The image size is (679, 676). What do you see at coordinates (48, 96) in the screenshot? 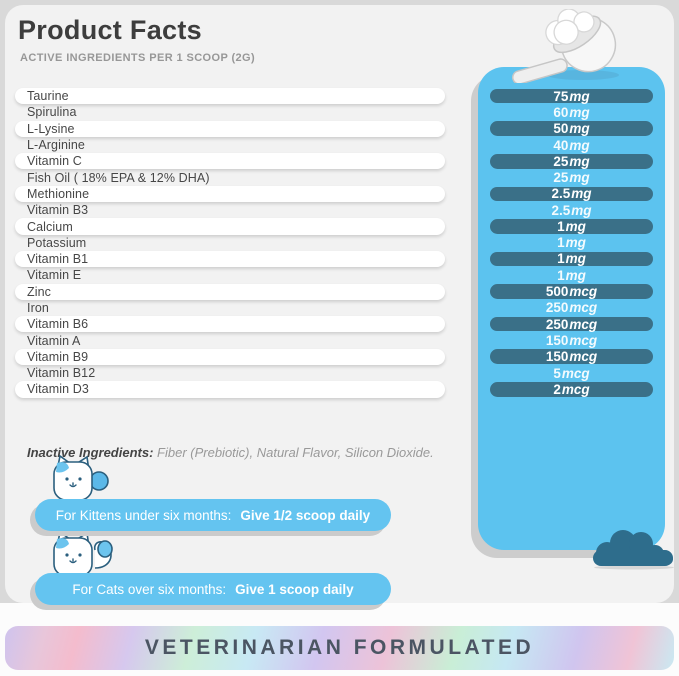
I see `ingredient-name: Taurine` at bounding box center [48, 96].